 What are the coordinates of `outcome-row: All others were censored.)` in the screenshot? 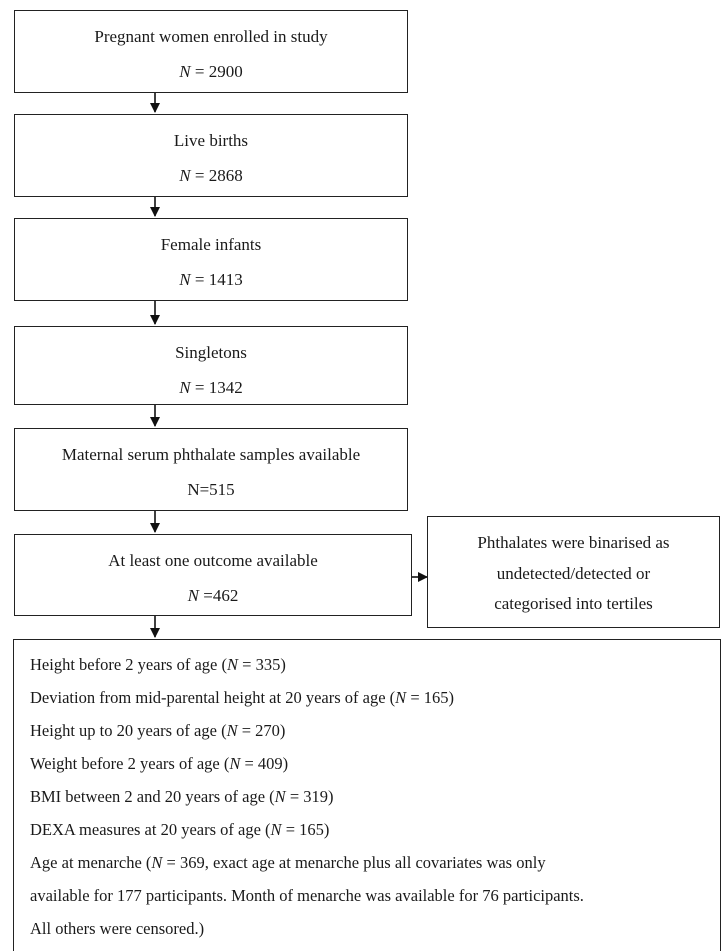 It's located at (117, 928).